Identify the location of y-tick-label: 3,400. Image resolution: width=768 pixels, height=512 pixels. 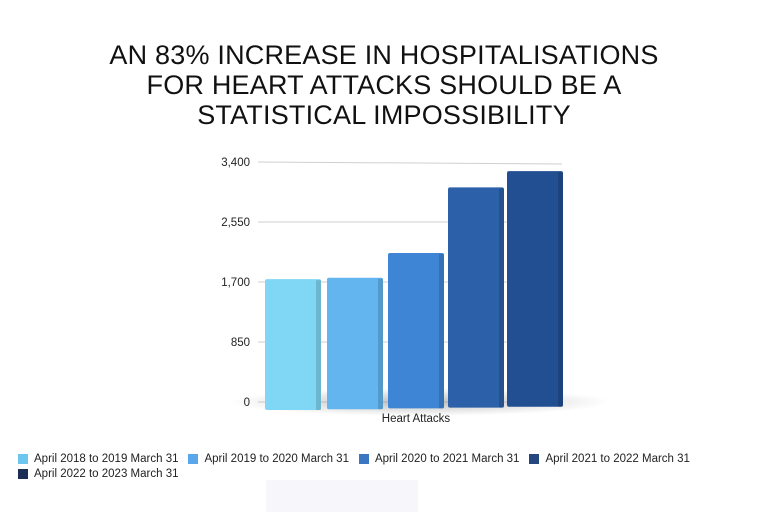
(235, 163).